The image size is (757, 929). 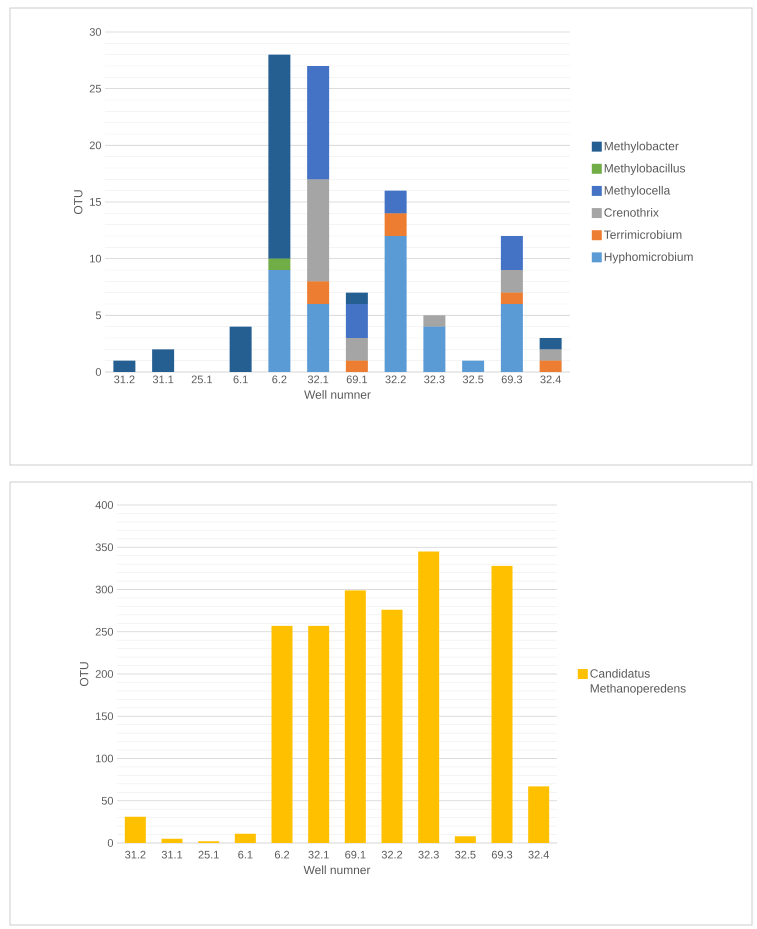 I want to click on y-tick-label: 10, so click(x=96, y=258).